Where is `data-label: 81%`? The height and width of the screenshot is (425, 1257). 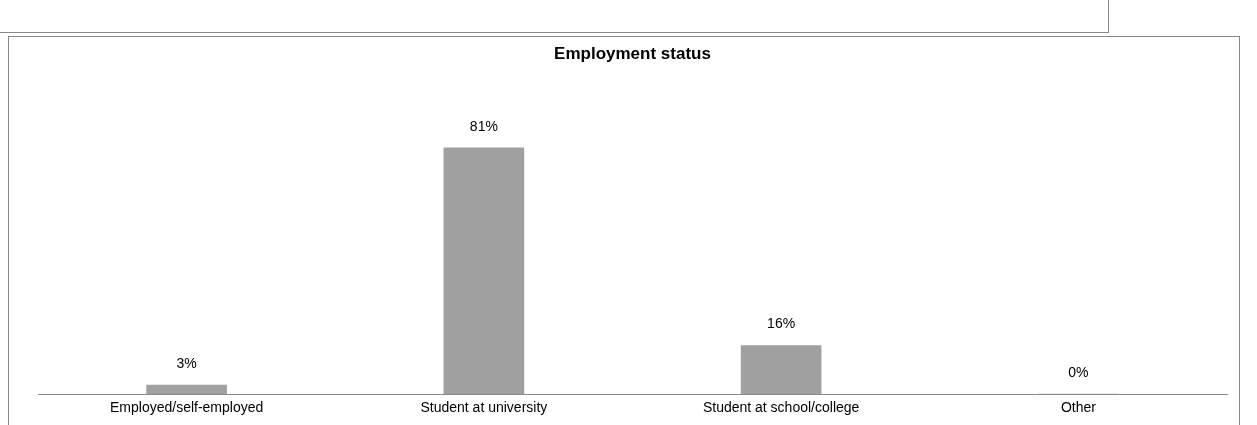
data-label: 81% is located at coordinates (483, 125).